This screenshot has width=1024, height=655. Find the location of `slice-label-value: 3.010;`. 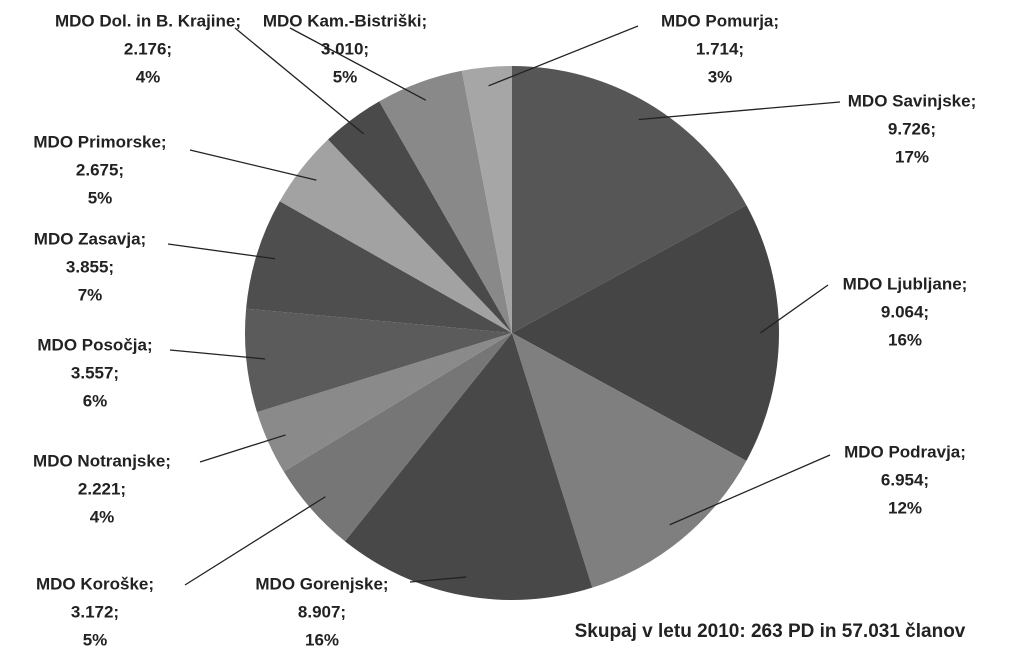

slice-label-value: 3.010; is located at coordinates (345, 48).